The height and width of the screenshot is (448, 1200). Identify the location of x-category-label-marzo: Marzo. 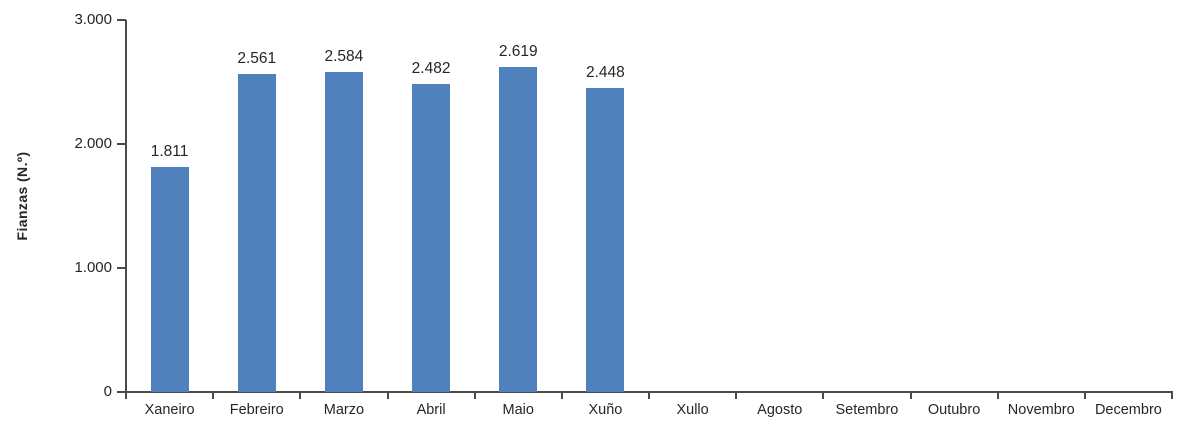
(344, 410).